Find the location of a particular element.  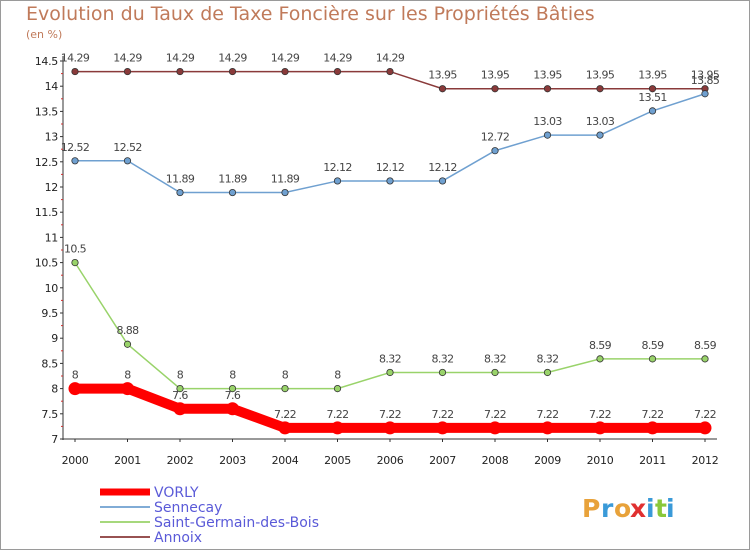

data-label: 13.03 is located at coordinates (600, 121).